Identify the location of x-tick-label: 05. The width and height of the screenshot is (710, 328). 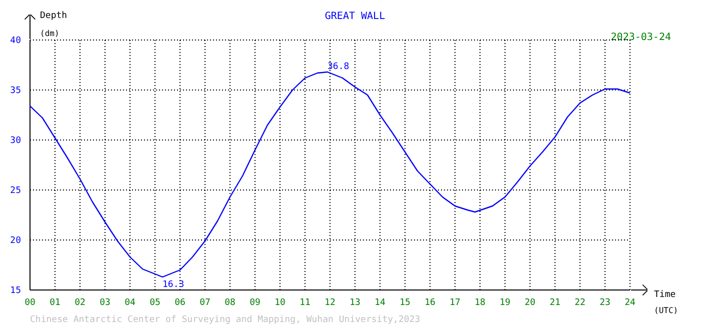
(155, 303).